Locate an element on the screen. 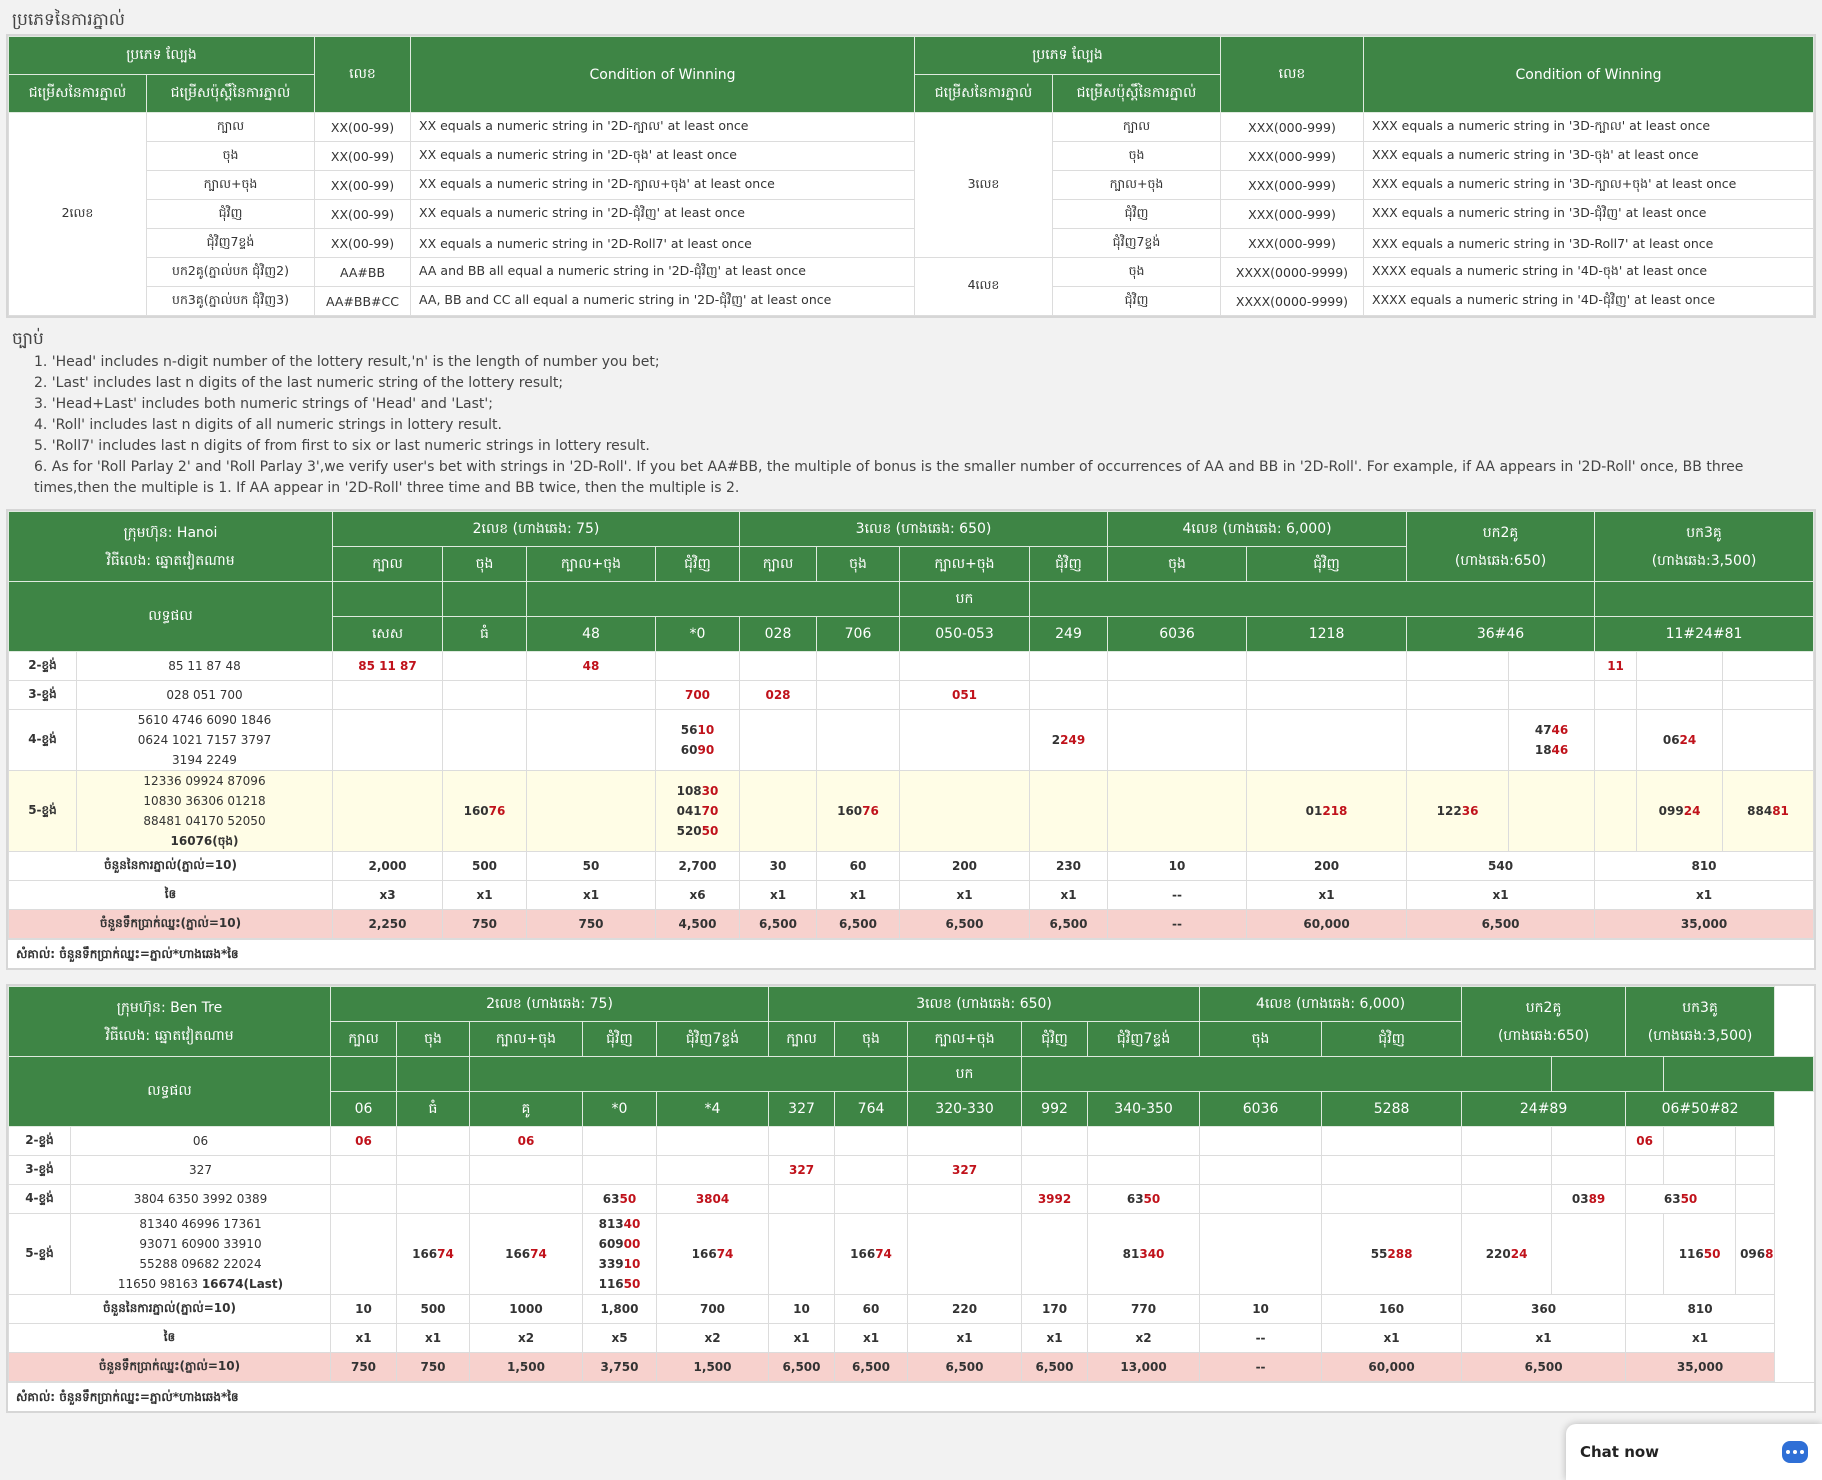  group-2d-header: 2លេខ (ហាងឆេង: 75) is located at coordinates (549, 1004).